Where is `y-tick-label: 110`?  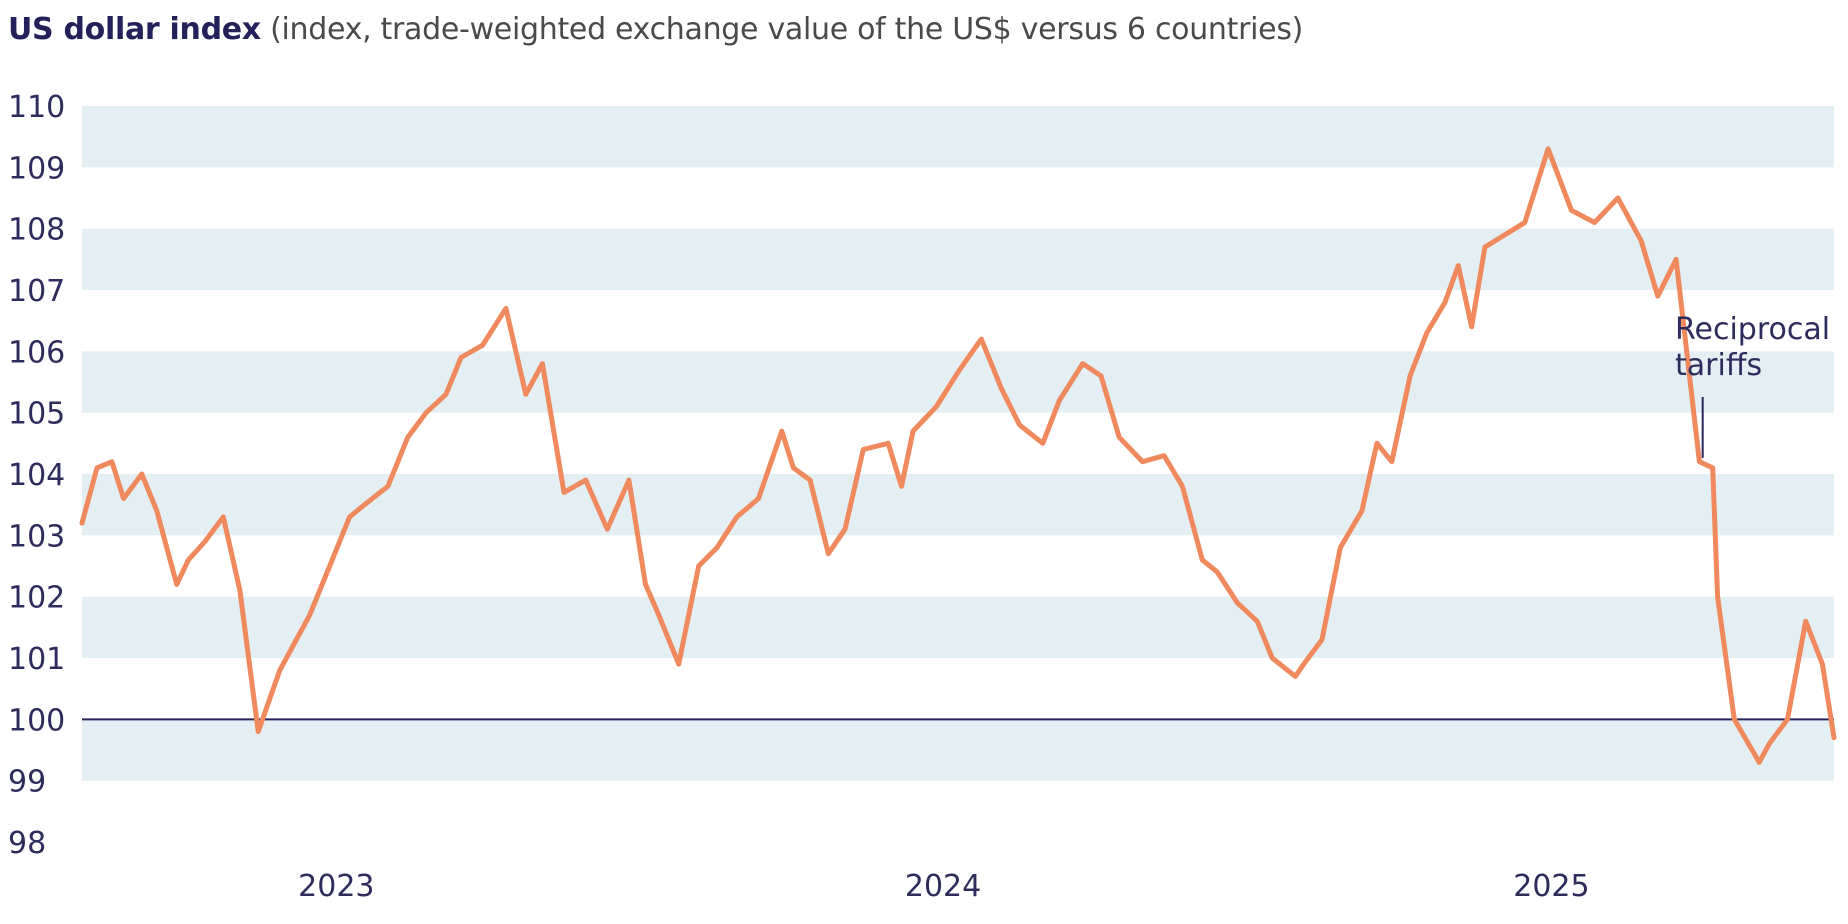 y-tick-label: 110 is located at coordinates (36, 107).